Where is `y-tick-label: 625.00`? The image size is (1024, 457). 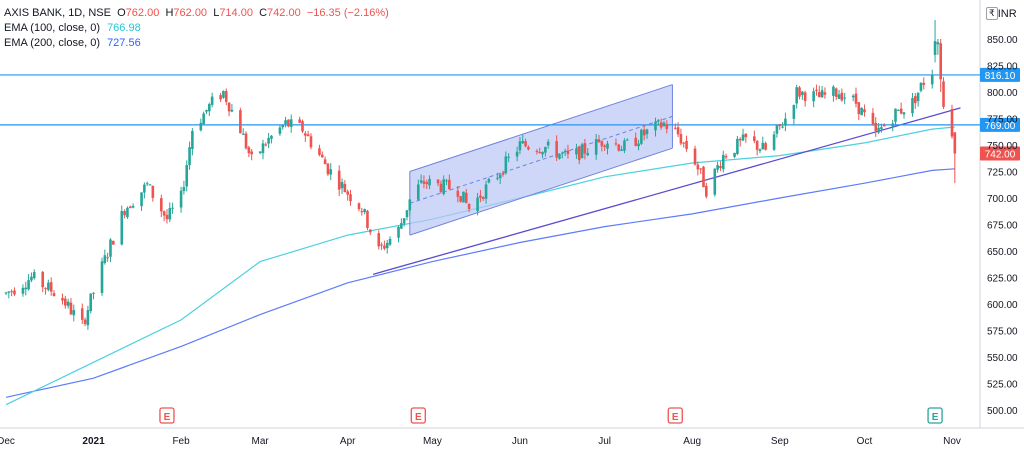 y-tick-label: 625.00 is located at coordinates (1002, 279).